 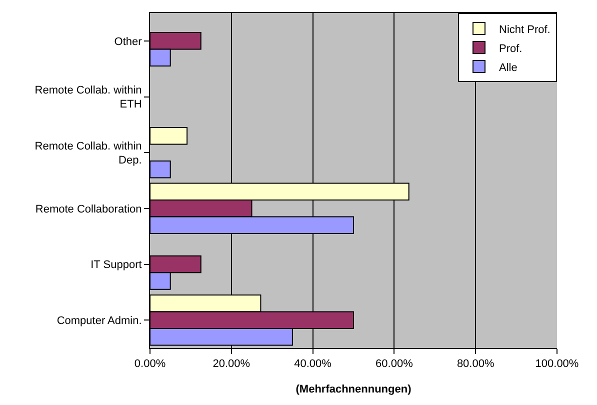 What do you see at coordinates (88, 153) in the screenshot?
I see `y-tick-label: Remote Collab. within Dep.` at bounding box center [88, 153].